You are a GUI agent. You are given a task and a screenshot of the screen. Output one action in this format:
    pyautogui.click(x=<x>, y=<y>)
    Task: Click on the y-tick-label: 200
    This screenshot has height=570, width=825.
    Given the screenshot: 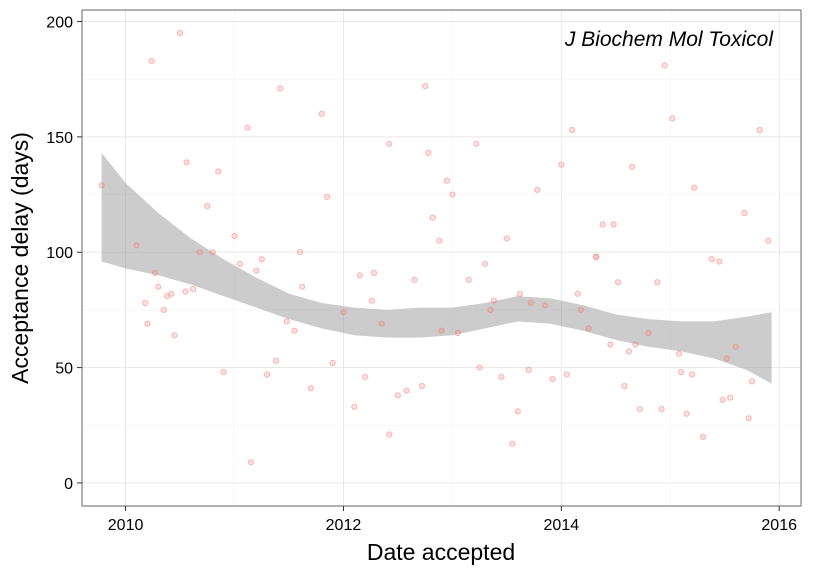 What is the action you would take?
    pyautogui.click(x=59, y=23)
    